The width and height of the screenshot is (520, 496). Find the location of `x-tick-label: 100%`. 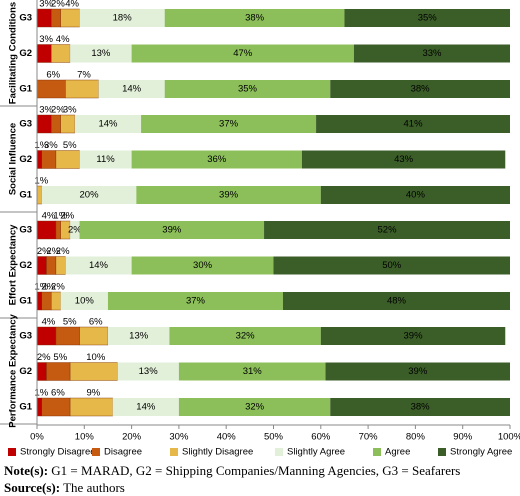

x-tick-label: 100% is located at coordinates (509, 437).